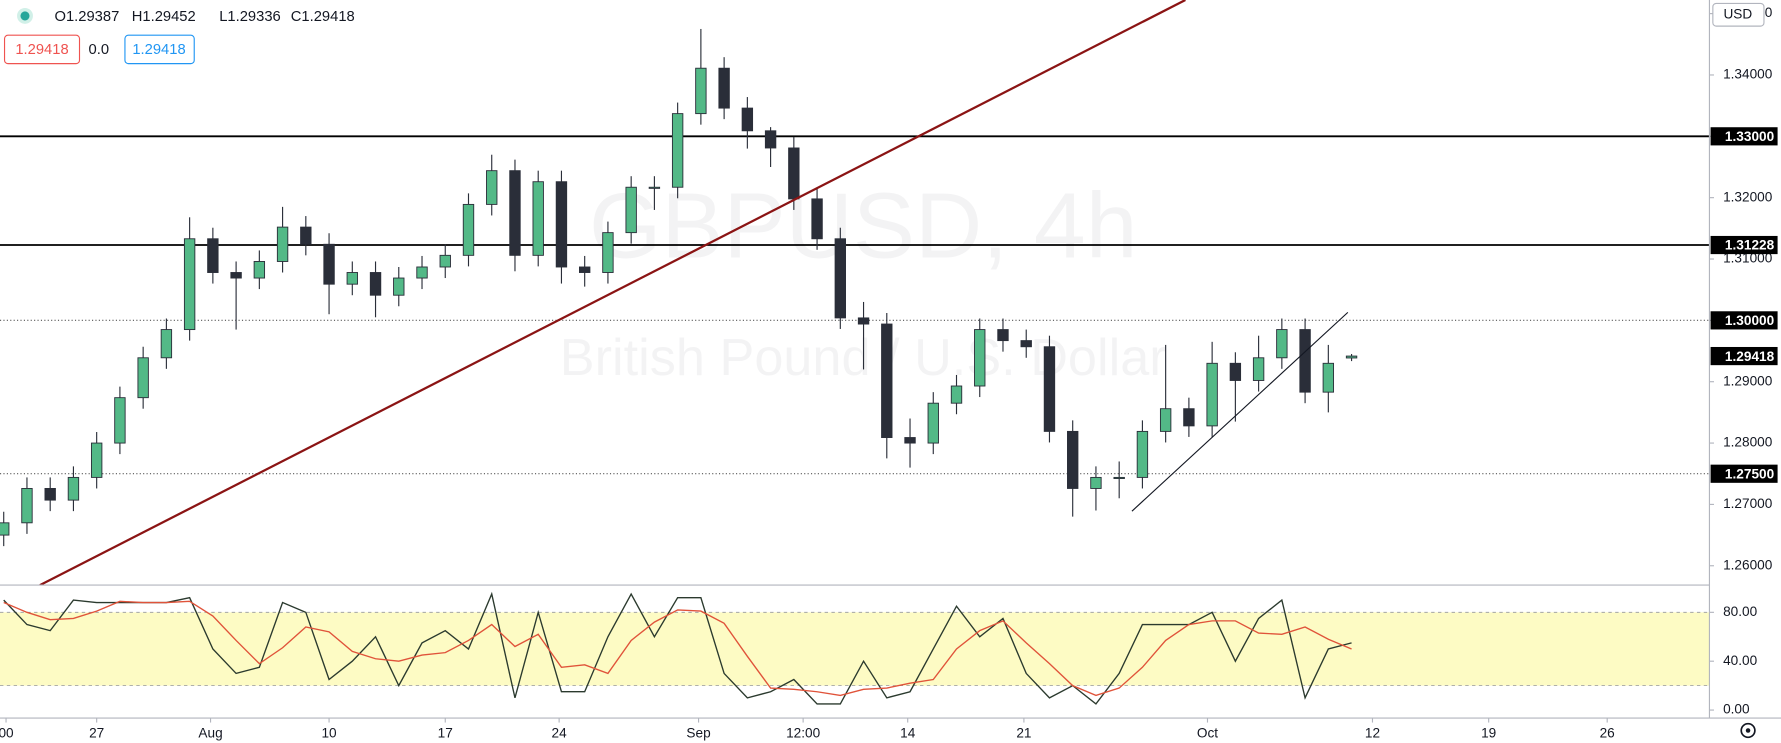  I want to click on ohlc-low: L1.29336, so click(250, 17).